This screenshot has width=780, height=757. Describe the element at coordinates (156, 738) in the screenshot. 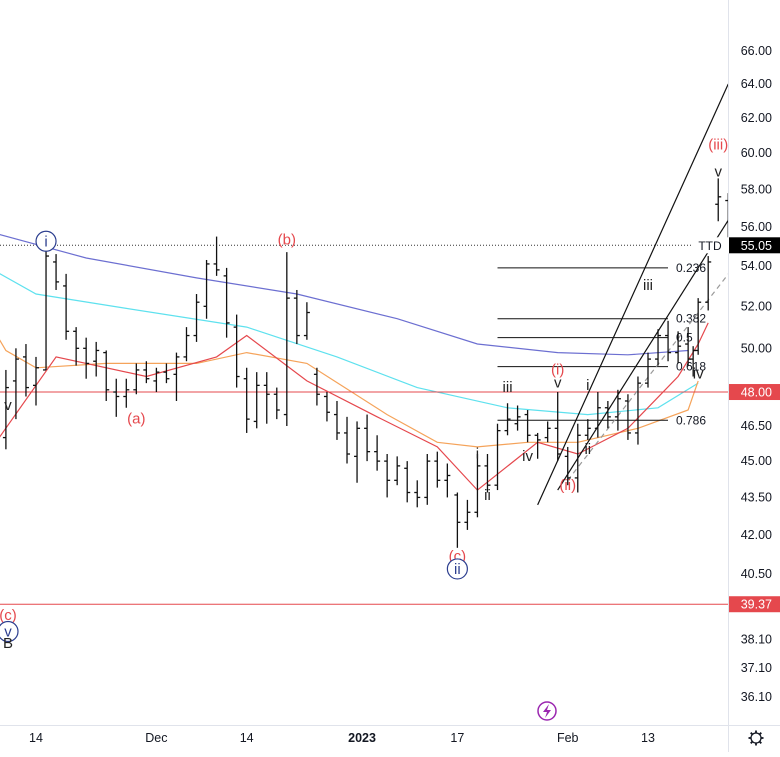

I see `time-tick-label-2: Dec` at that location.